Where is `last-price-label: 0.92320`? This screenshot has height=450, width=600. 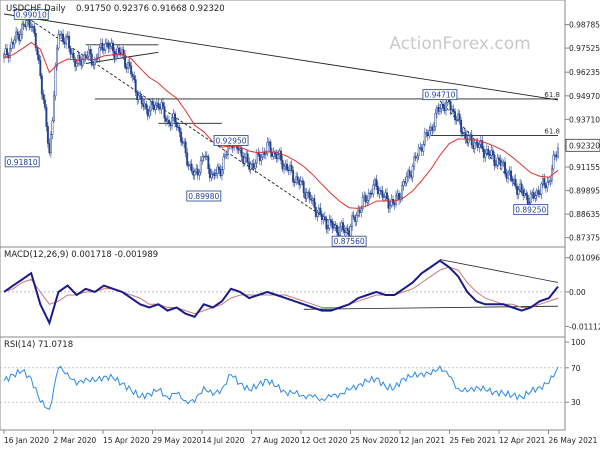
last-price-label: 0.92320 is located at coordinates (584, 145).